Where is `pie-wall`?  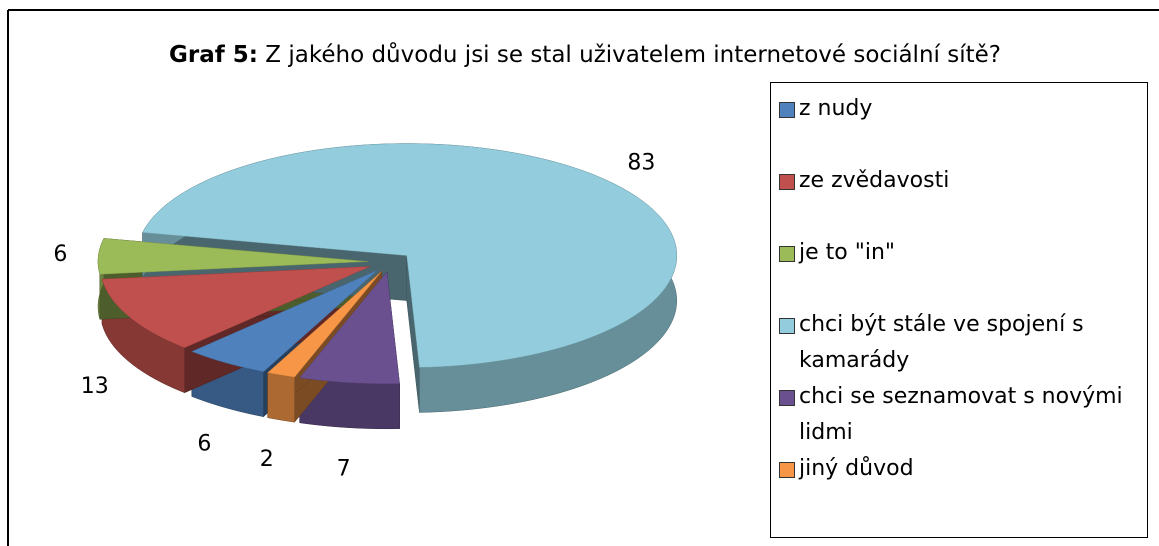 pie-wall is located at coordinates (281, 397).